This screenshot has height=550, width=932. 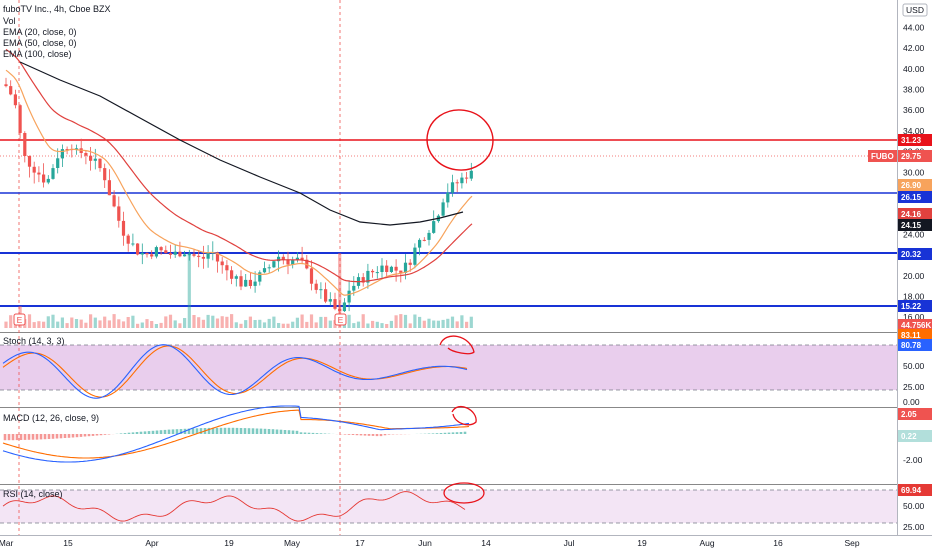 What do you see at coordinates (642, 543) in the screenshot?
I see `time-tick: 19` at bounding box center [642, 543].